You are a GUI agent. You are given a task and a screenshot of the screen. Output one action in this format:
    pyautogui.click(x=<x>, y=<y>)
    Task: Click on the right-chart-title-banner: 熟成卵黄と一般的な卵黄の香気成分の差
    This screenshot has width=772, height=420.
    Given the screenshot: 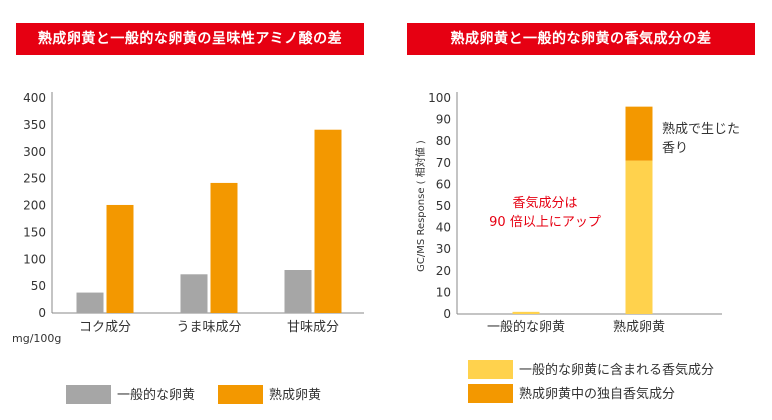 What is the action you would take?
    pyautogui.click(x=581, y=39)
    